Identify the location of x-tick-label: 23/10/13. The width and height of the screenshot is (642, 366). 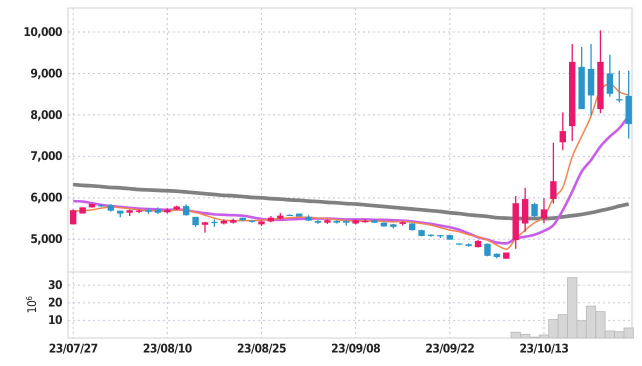
(543, 349).